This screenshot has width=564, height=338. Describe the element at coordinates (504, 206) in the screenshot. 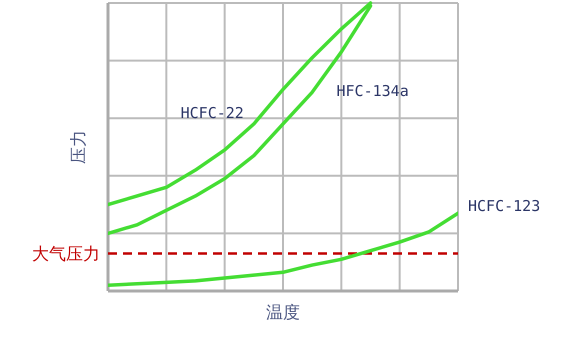

I see `series-label: HCFC-123` at that location.